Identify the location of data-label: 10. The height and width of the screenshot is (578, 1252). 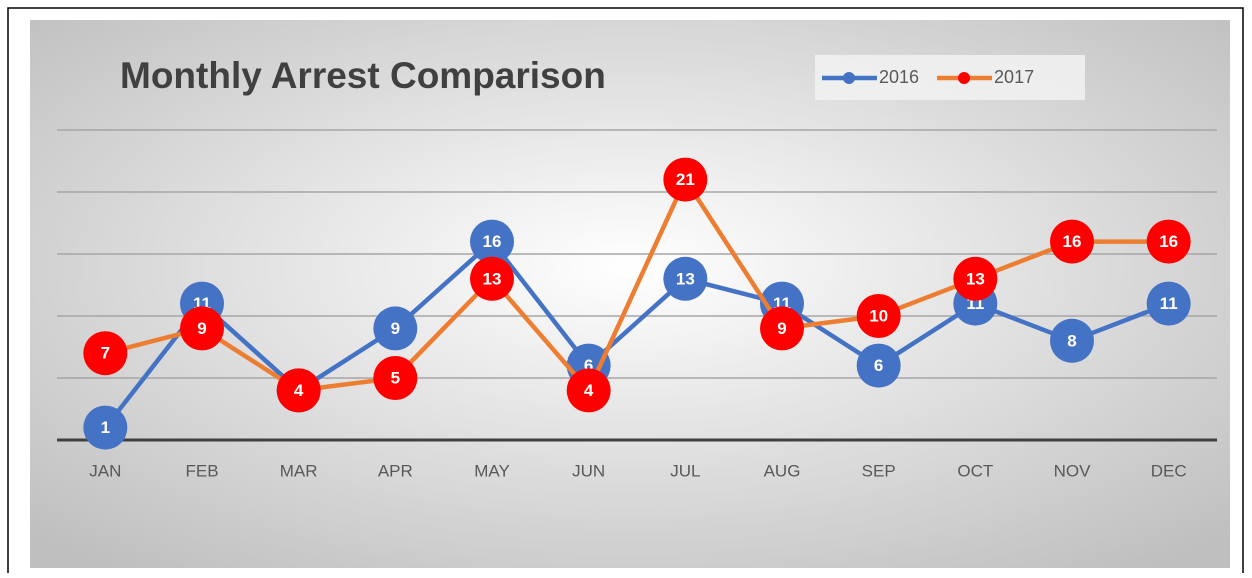
(878, 315).